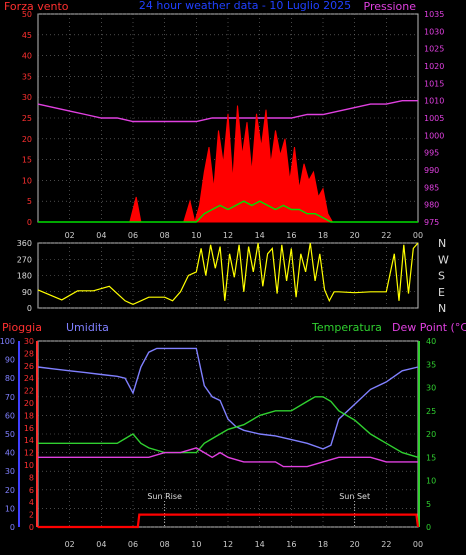 This screenshot has height=555, width=466. What do you see at coordinates (10, 471) in the screenshot?
I see `humidity-tick-label: 30` at bounding box center [10, 471].